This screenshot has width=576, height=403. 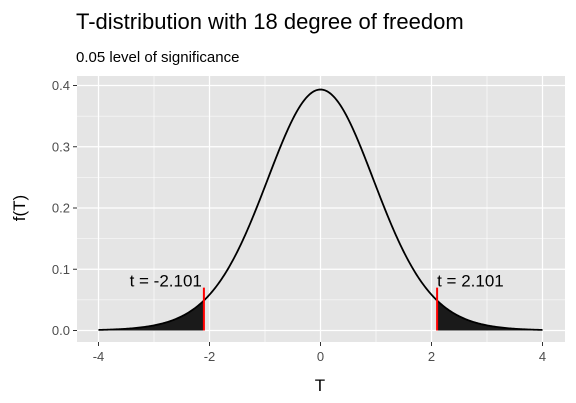 What do you see at coordinates (431, 356) in the screenshot?
I see `x-tick-label: 2` at bounding box center [431, 356].